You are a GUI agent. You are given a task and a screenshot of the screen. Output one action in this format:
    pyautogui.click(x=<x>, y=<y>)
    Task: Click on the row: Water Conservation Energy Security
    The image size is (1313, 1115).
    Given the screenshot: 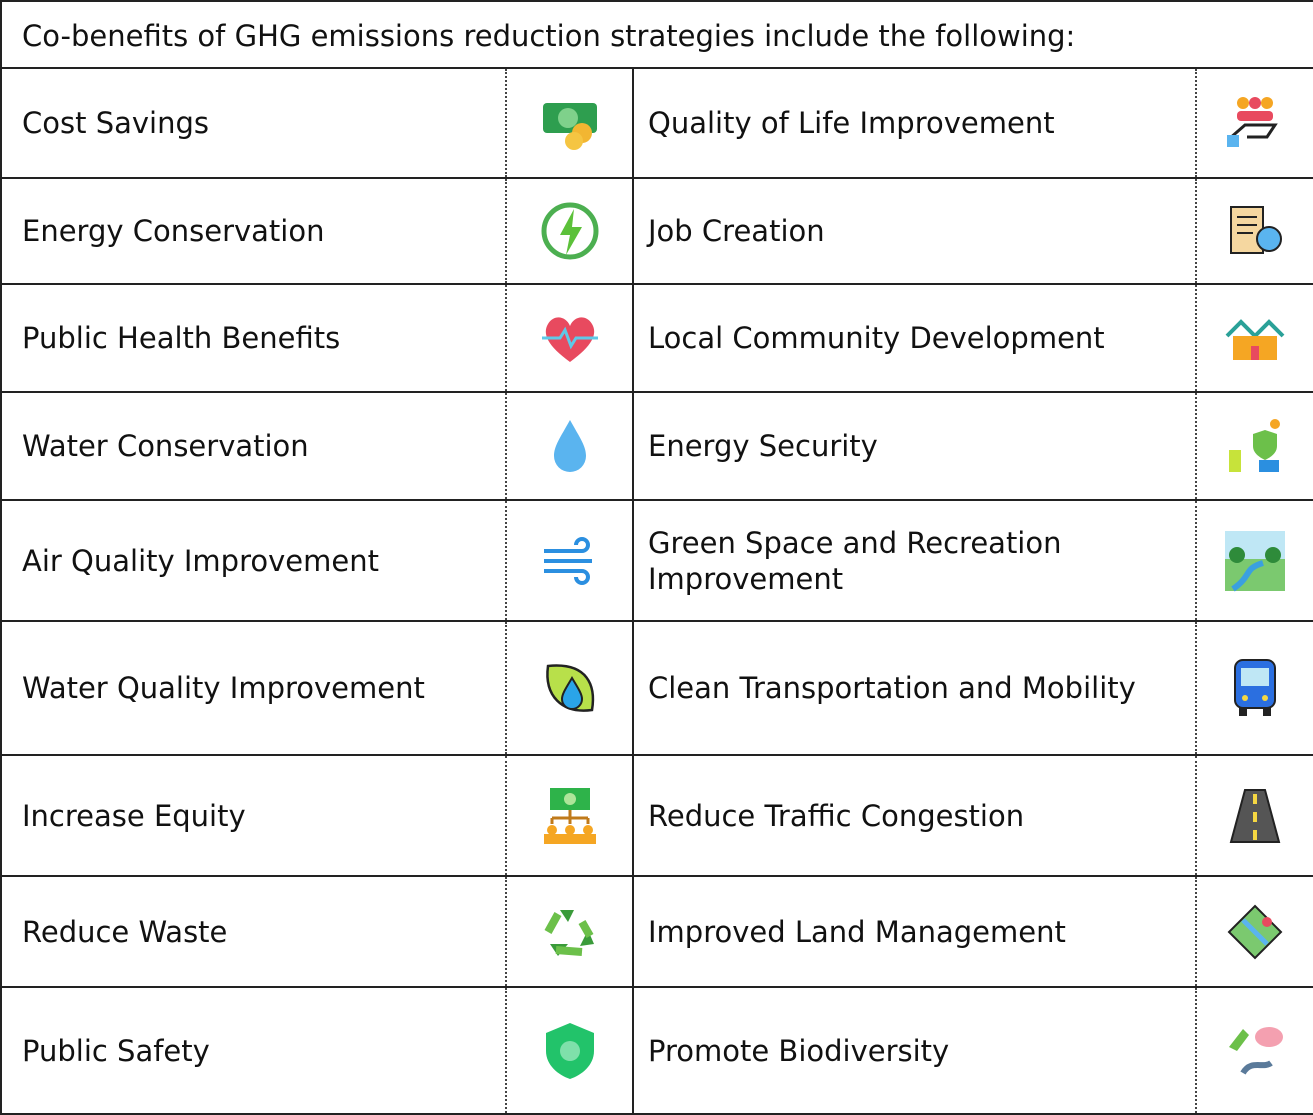 What is the action you would take?
    pyautogui.click(x=656, y=446)
    